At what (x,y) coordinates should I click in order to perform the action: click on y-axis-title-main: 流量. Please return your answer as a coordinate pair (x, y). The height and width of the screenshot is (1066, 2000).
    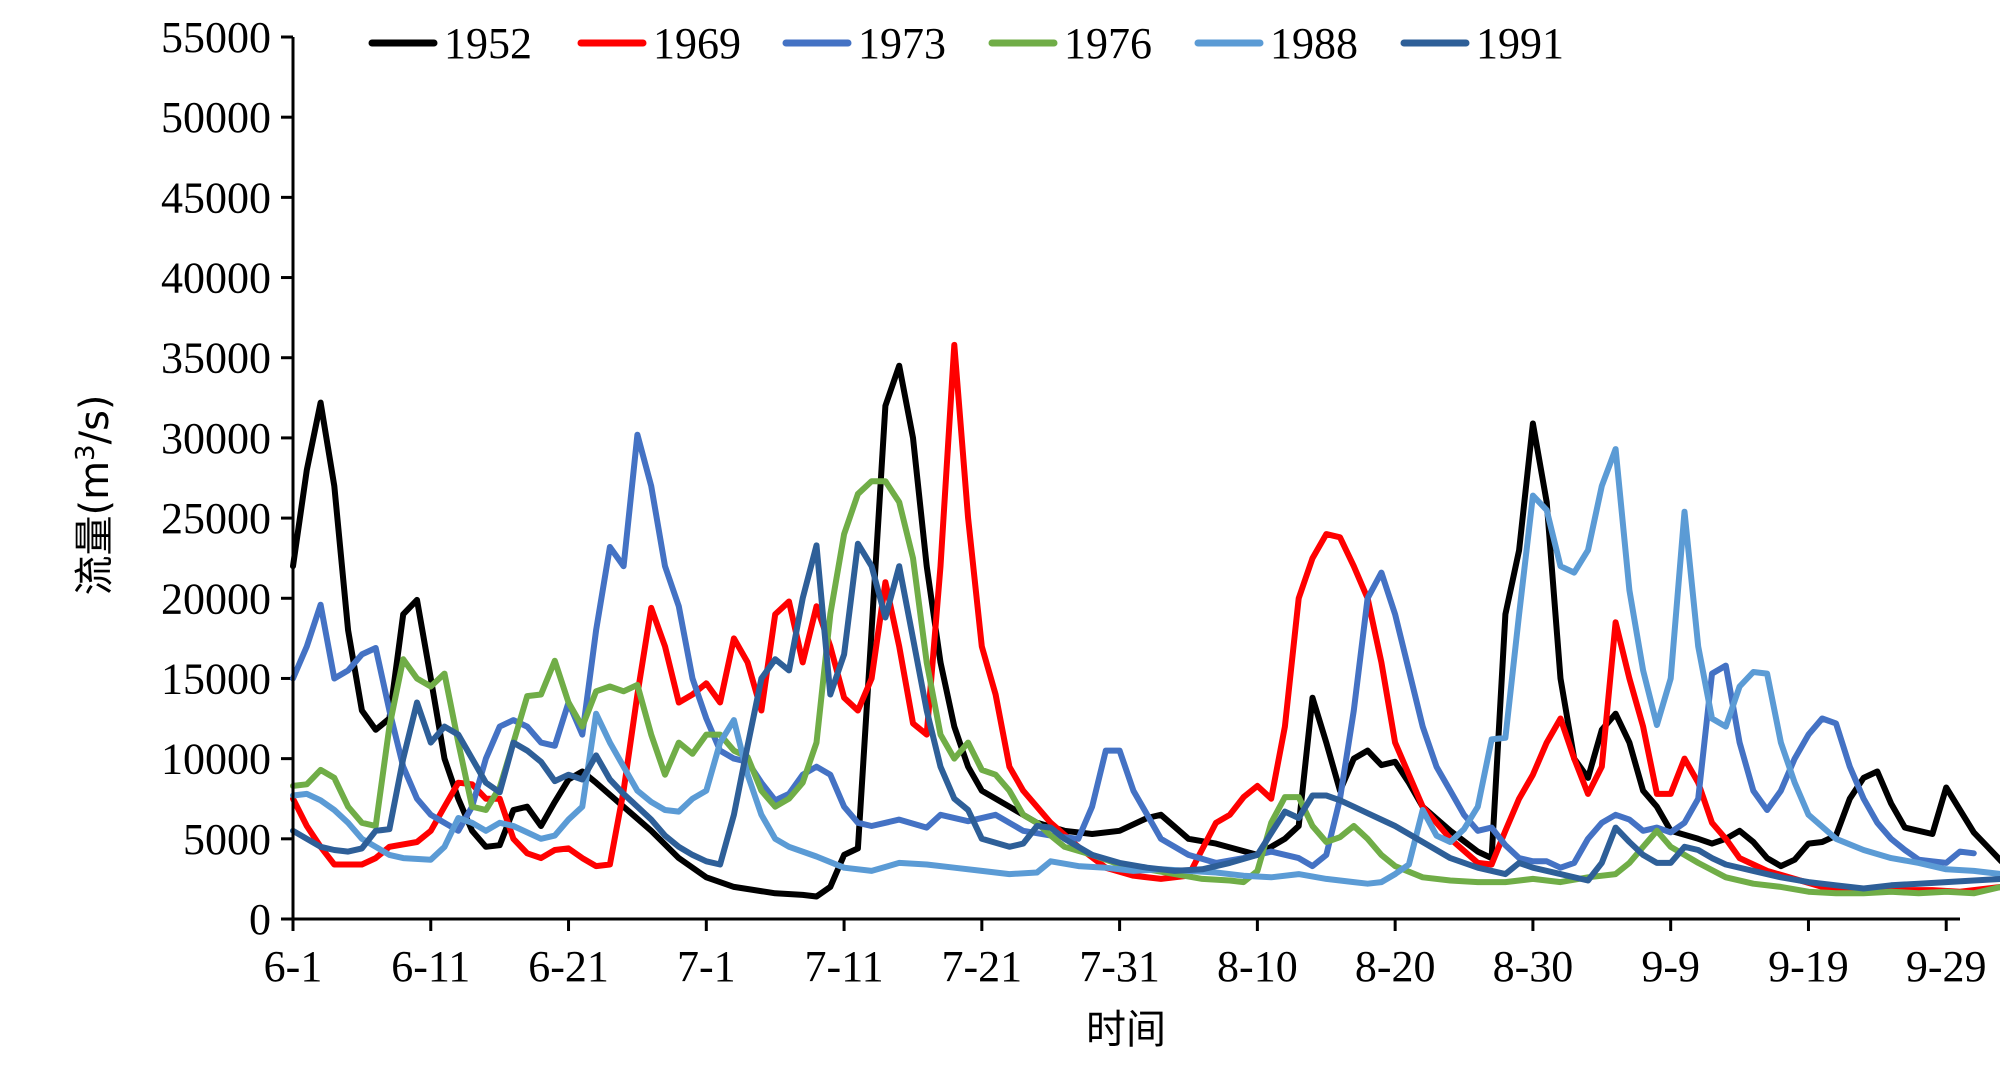
    Looking at the image, I should click on (95, 556).